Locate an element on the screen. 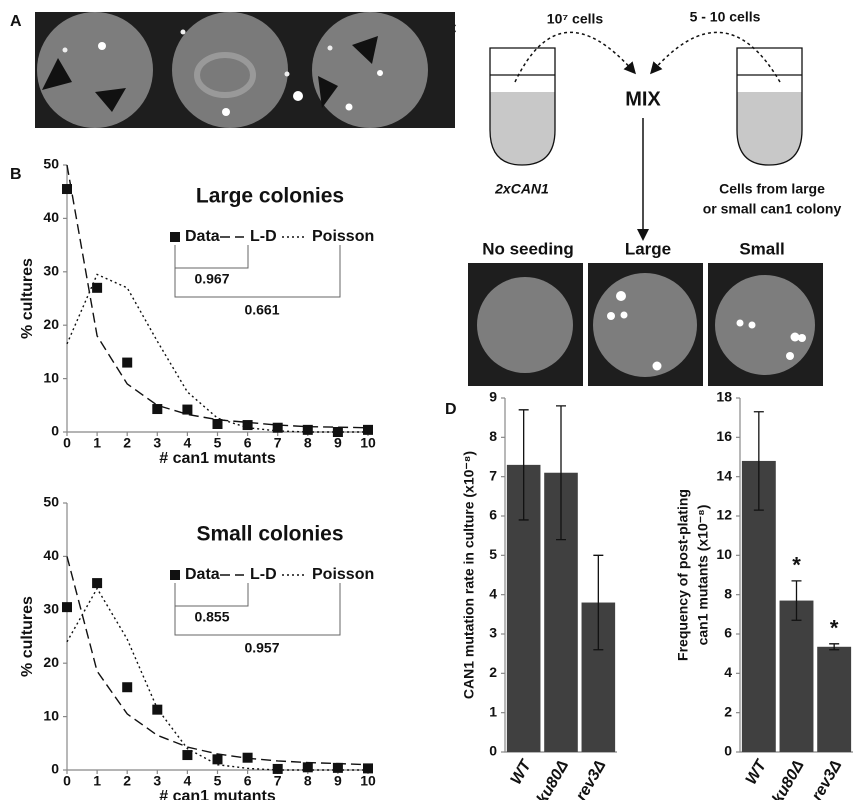 This screenshot has height=800, width=865. legend-label: Data is located at coordinates (202, 236).